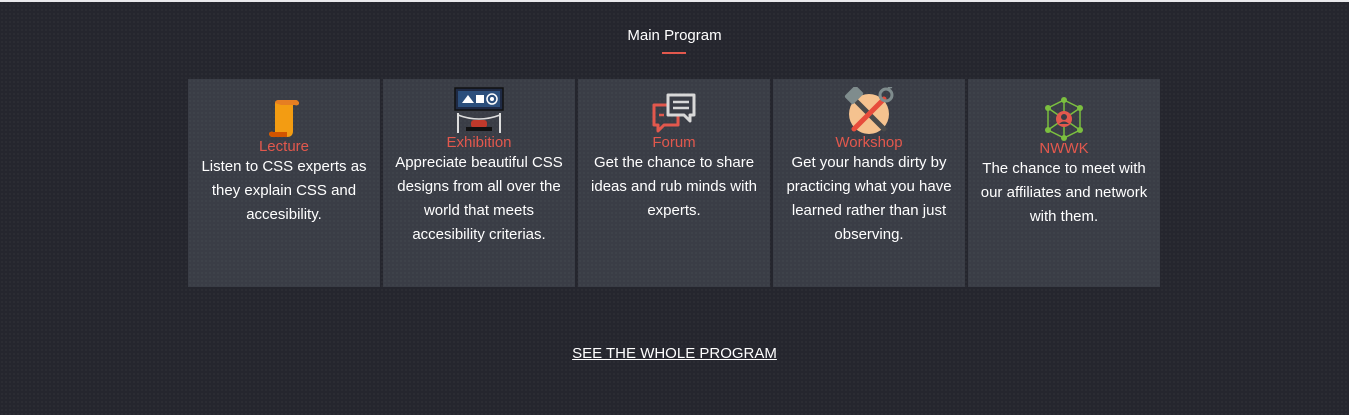  Describe the element at coordinates (479, 142) in the screenshot. I see `card-title-exhibition: Exhibition` at that location.